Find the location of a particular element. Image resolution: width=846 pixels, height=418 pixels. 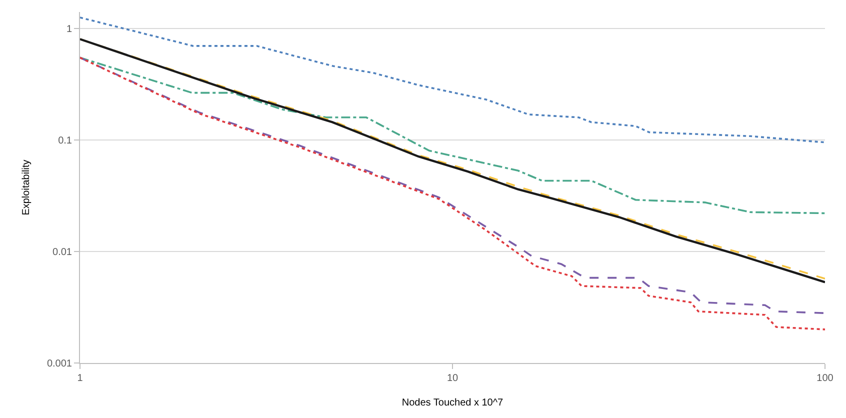

y-axis-title: Exploitability is located at coordinates (26, 188).